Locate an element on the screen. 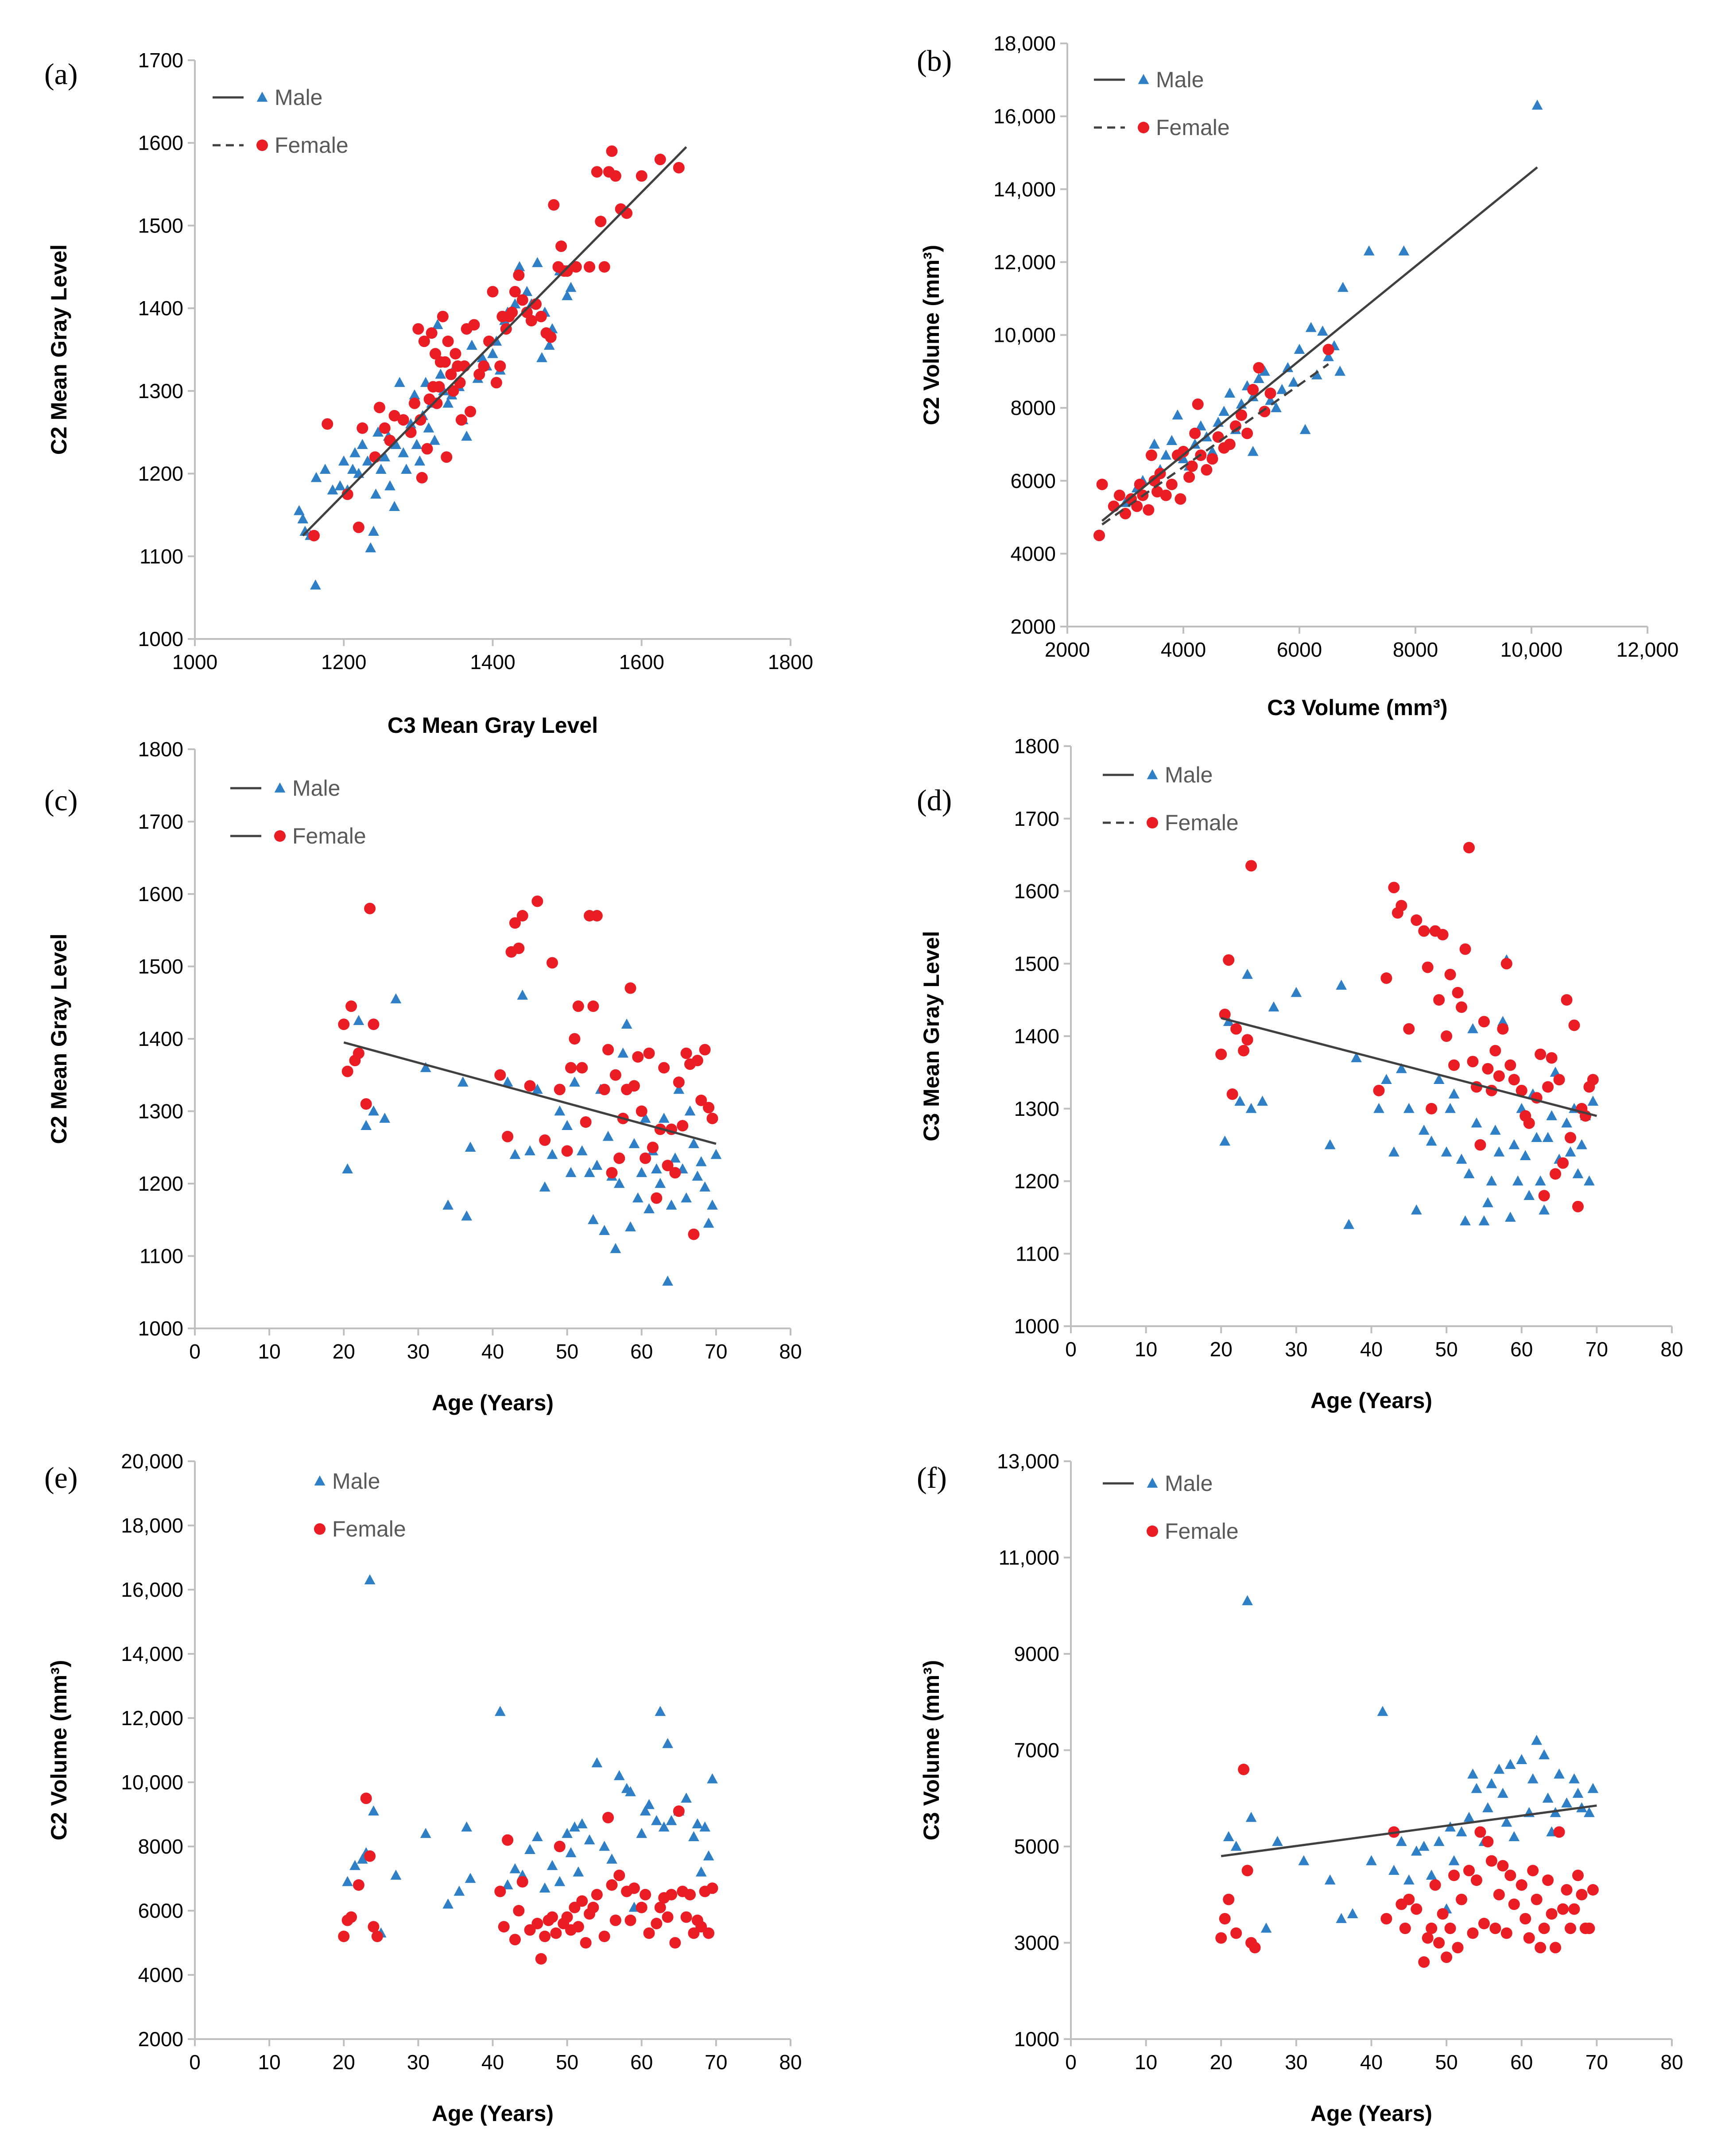 Image resolution: width=1725 pixels, height=2156 pixels. x-tick-label: 10 is located at coordinates (1146, 1350).